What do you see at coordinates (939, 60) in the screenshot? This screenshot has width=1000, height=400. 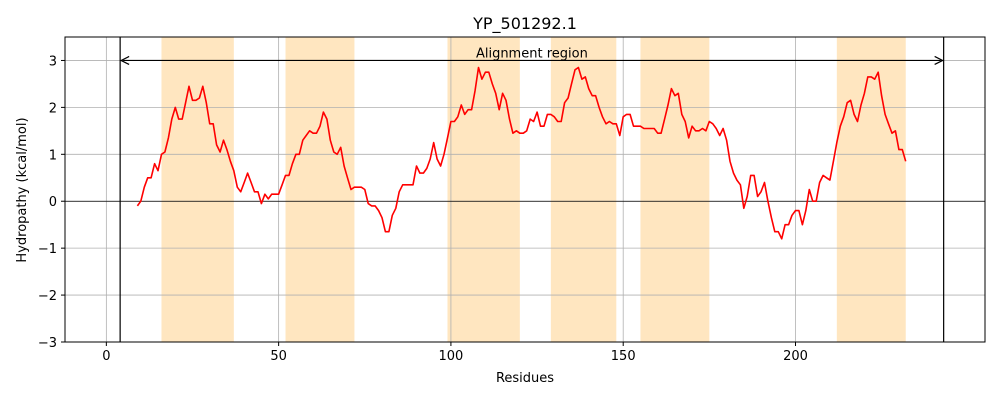 I see `arrow-head-right` at bounding box center [939, 60].